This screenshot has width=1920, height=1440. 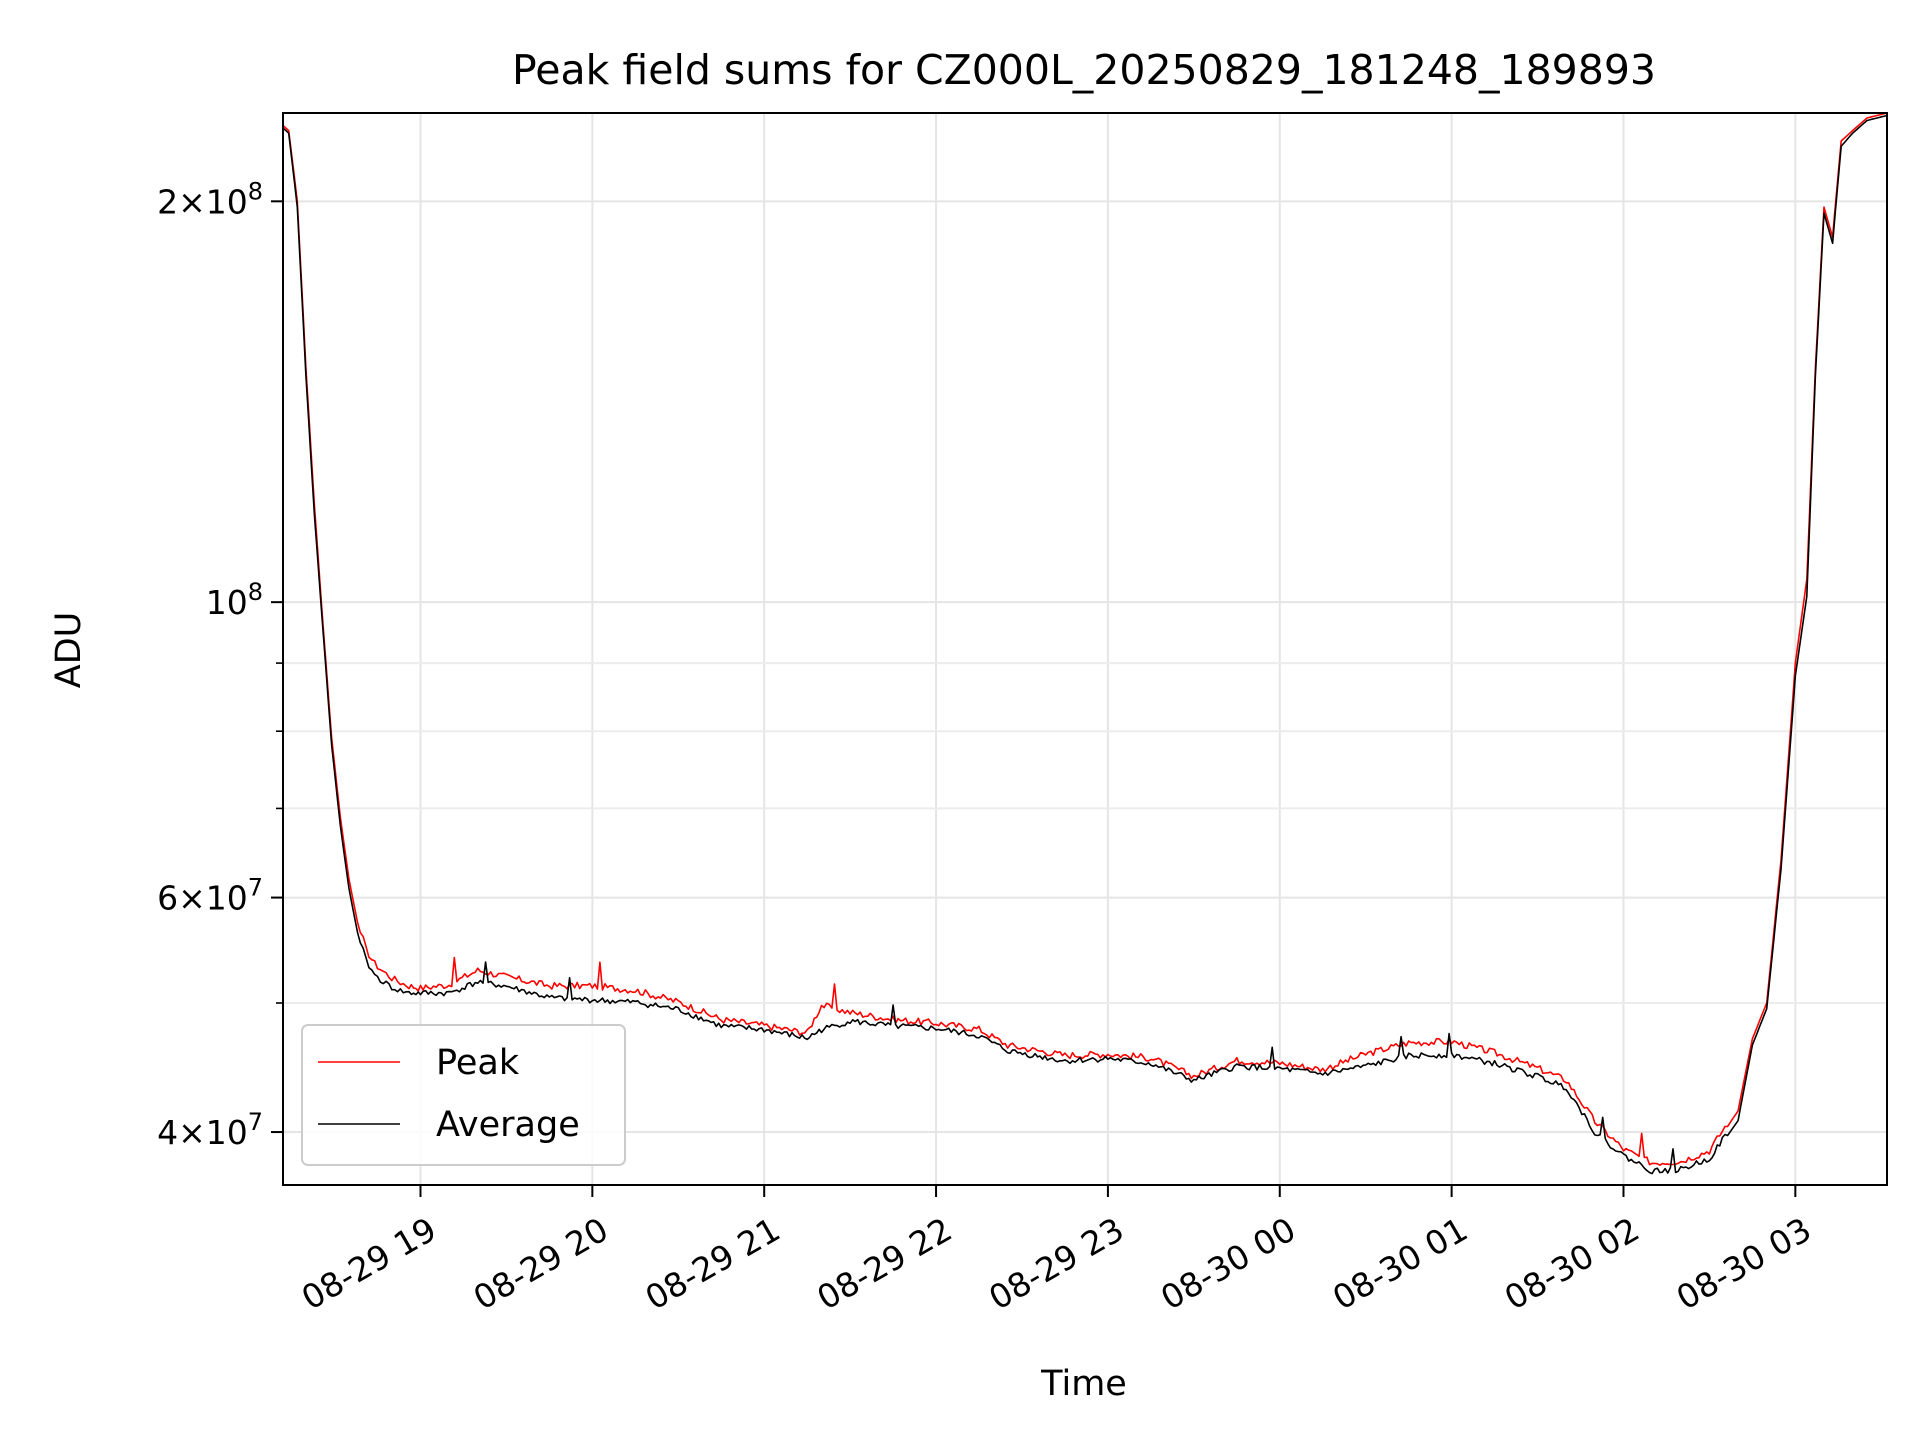 I want to click on legend: Peak Average, so click(x=463, y=1095).